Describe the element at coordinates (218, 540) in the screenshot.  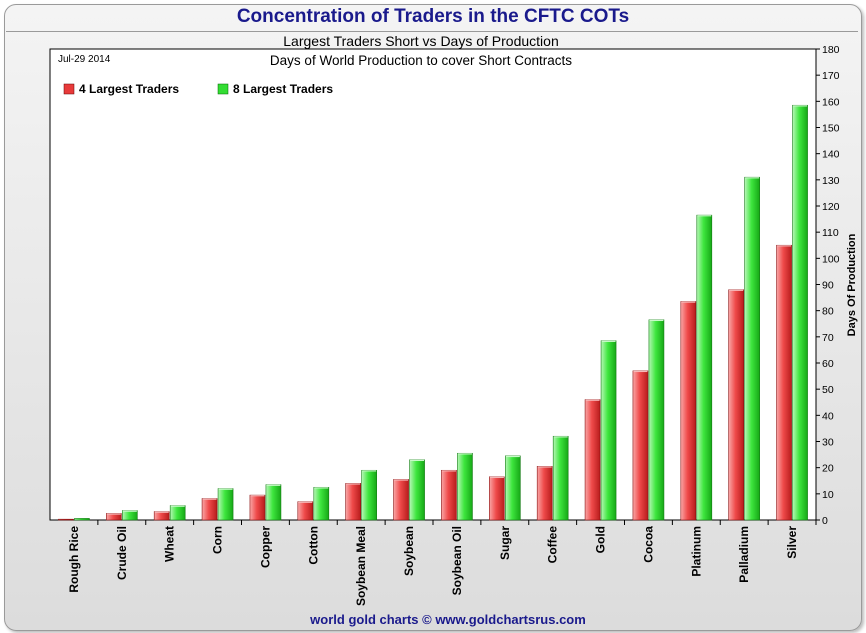
I see `x-tick-label: Corn` at that location.